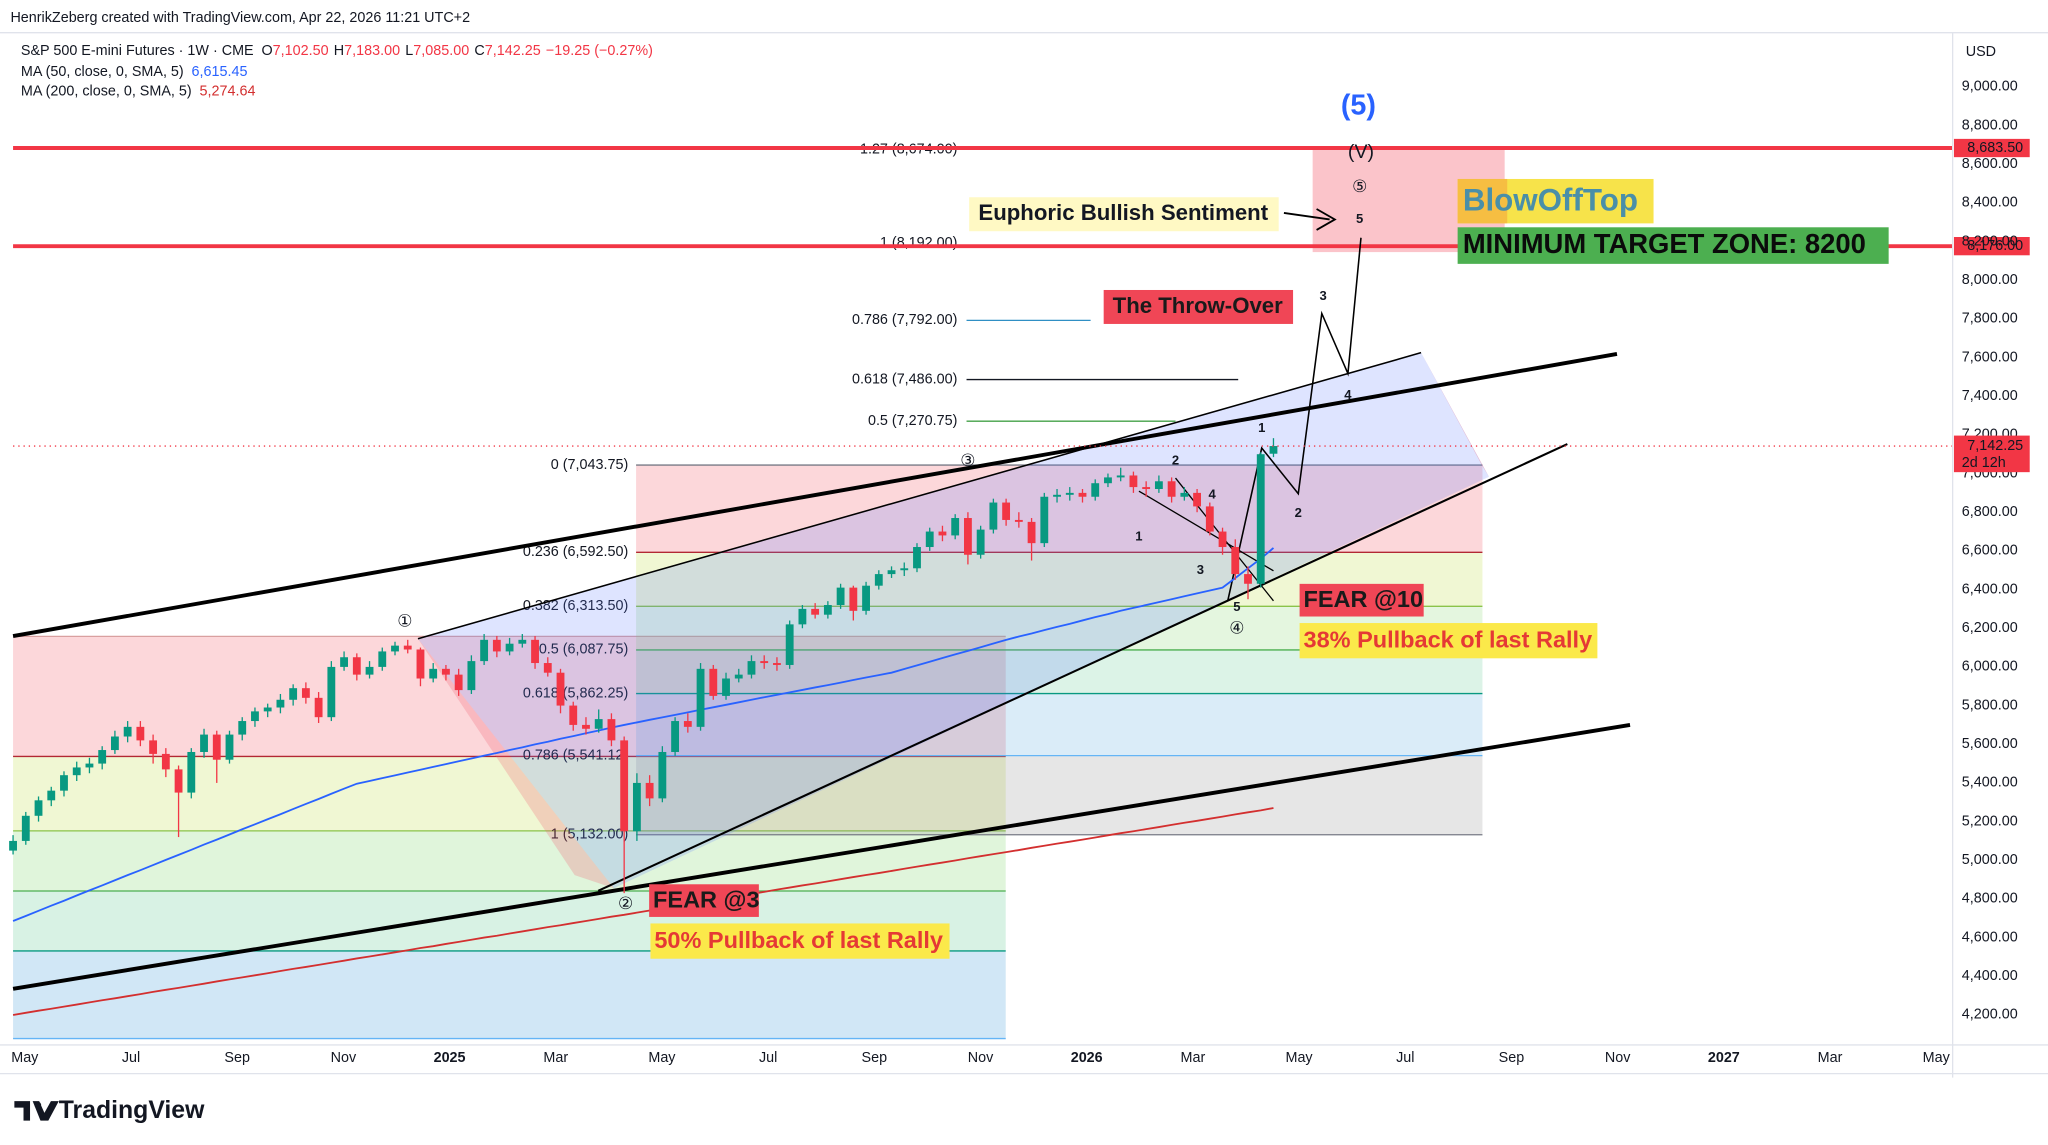 The image size is (2048, 1145). What do you see at coordinates (1326, 219) in the screenshot?
I see `arrow-head` at bounding box center [1326, 219].